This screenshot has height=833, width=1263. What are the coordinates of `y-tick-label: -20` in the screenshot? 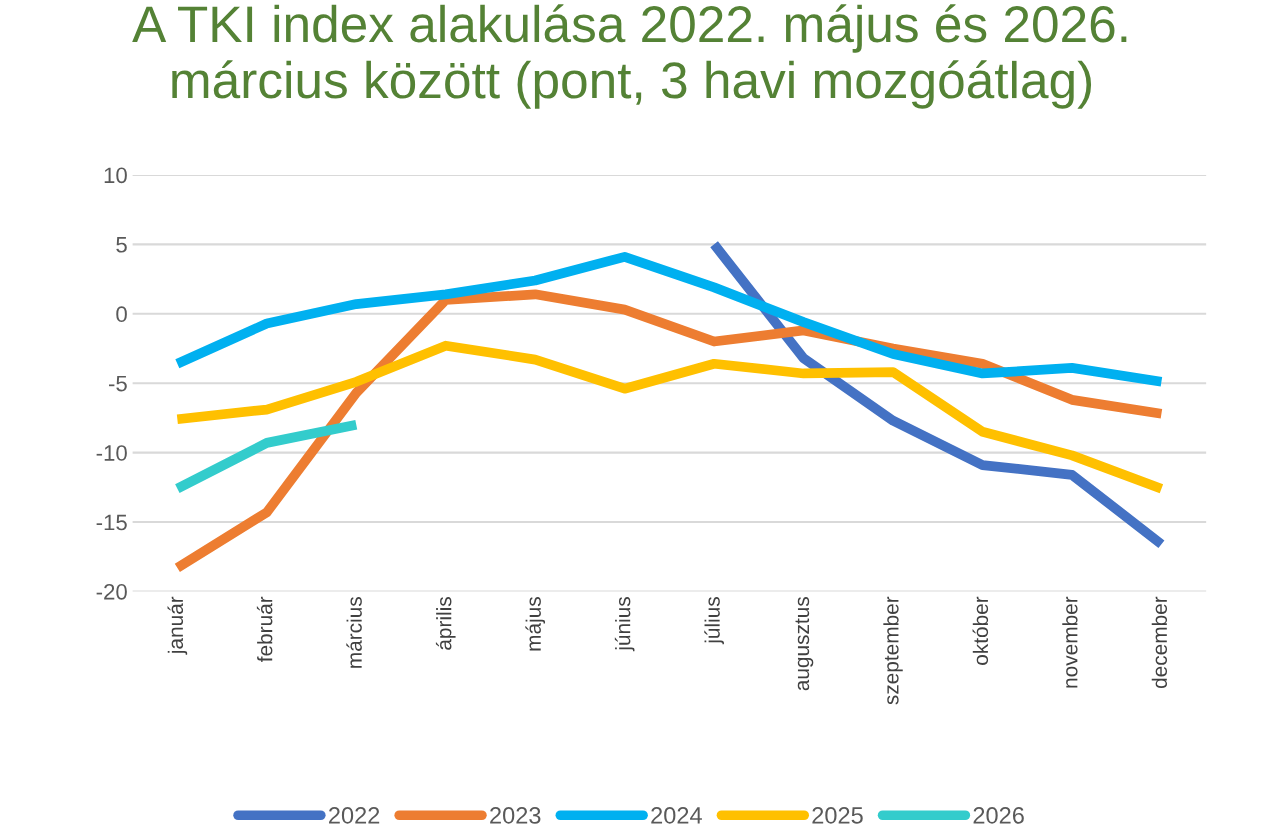 It's located at (111, 591).